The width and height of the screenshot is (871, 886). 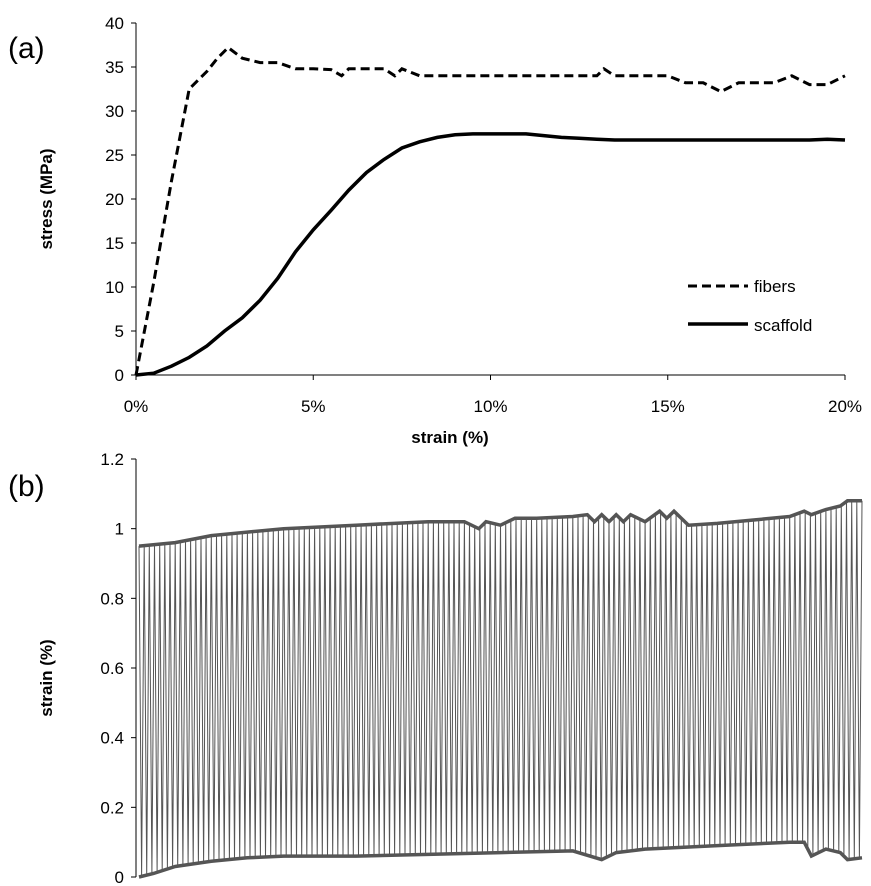 I want to click on y-tick-label: 10, so click(x=114, y=287).